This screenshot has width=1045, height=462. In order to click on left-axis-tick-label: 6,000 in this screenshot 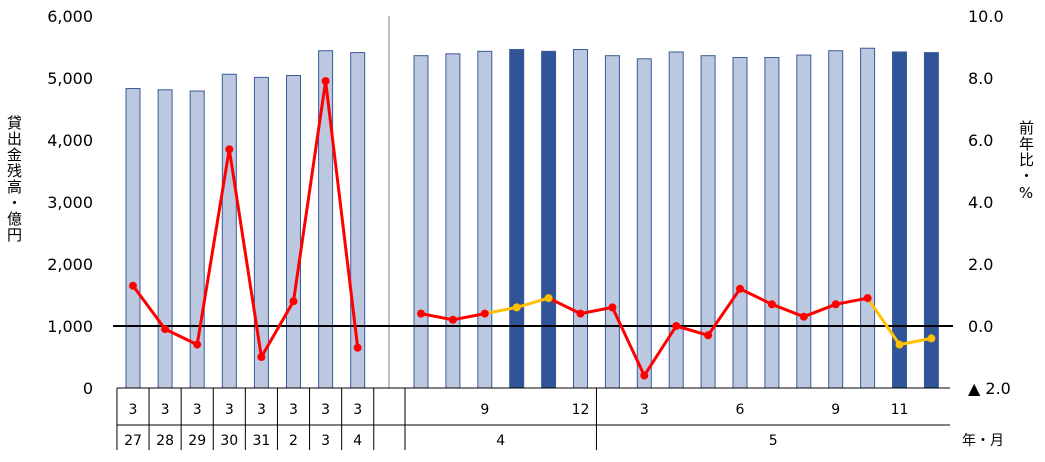, I will do `click(70, 16)`.